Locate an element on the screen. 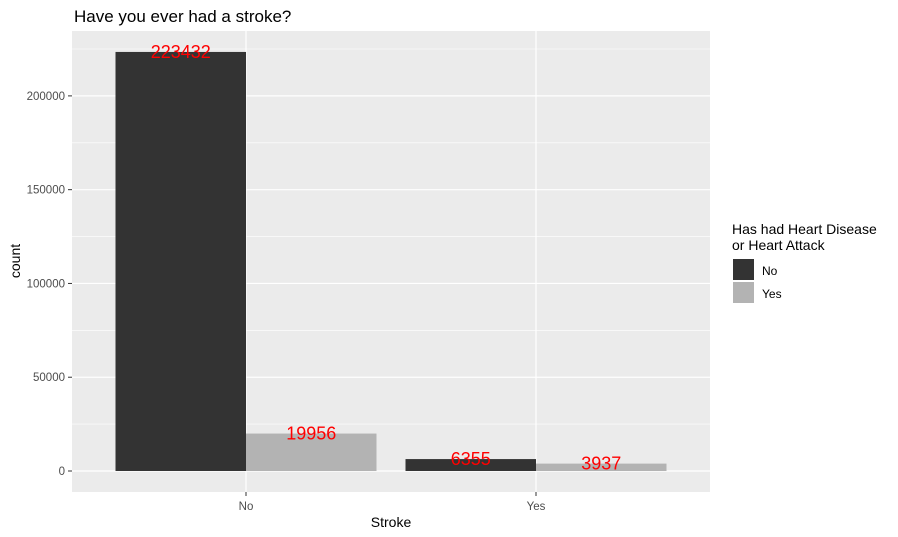 This screenshot has width=898, height=537. legend-label-no: No is located at coordinates (770, 271).